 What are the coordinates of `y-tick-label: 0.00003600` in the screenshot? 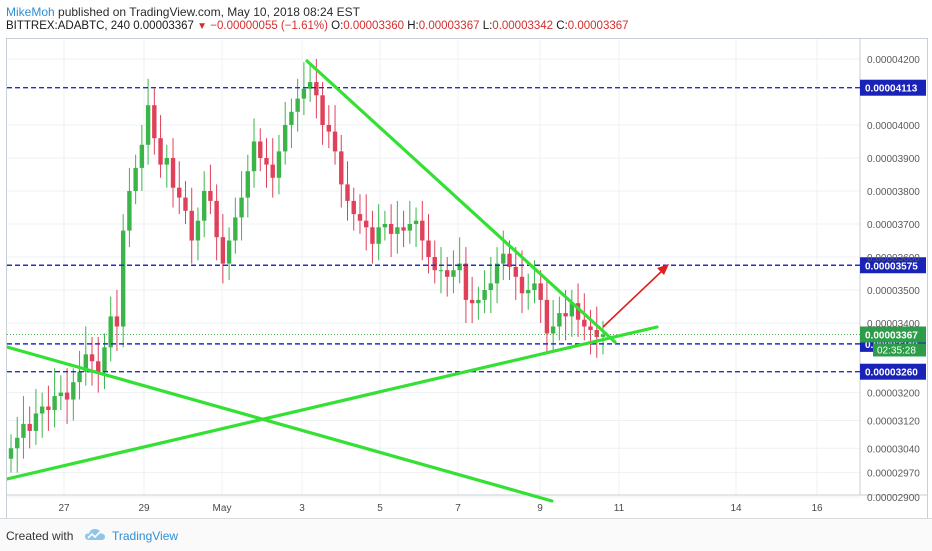 It's located at (893, 258).